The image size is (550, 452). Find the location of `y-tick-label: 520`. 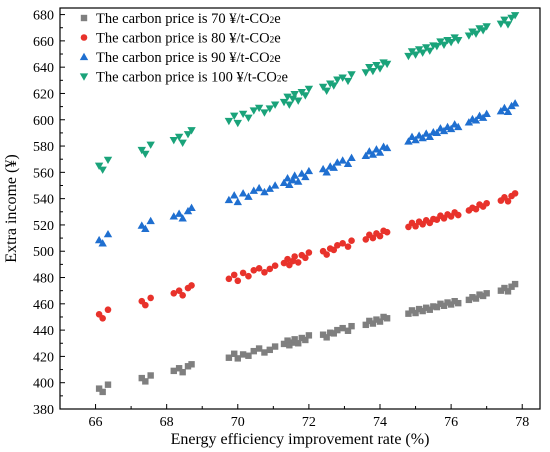

y-tick-label: 520 is located at coordinates (43, 226).